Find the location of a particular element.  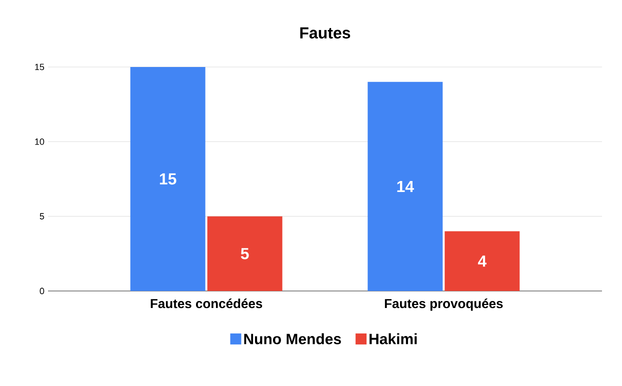

y-tick-label: 0 is located at coordinates (42, 291).